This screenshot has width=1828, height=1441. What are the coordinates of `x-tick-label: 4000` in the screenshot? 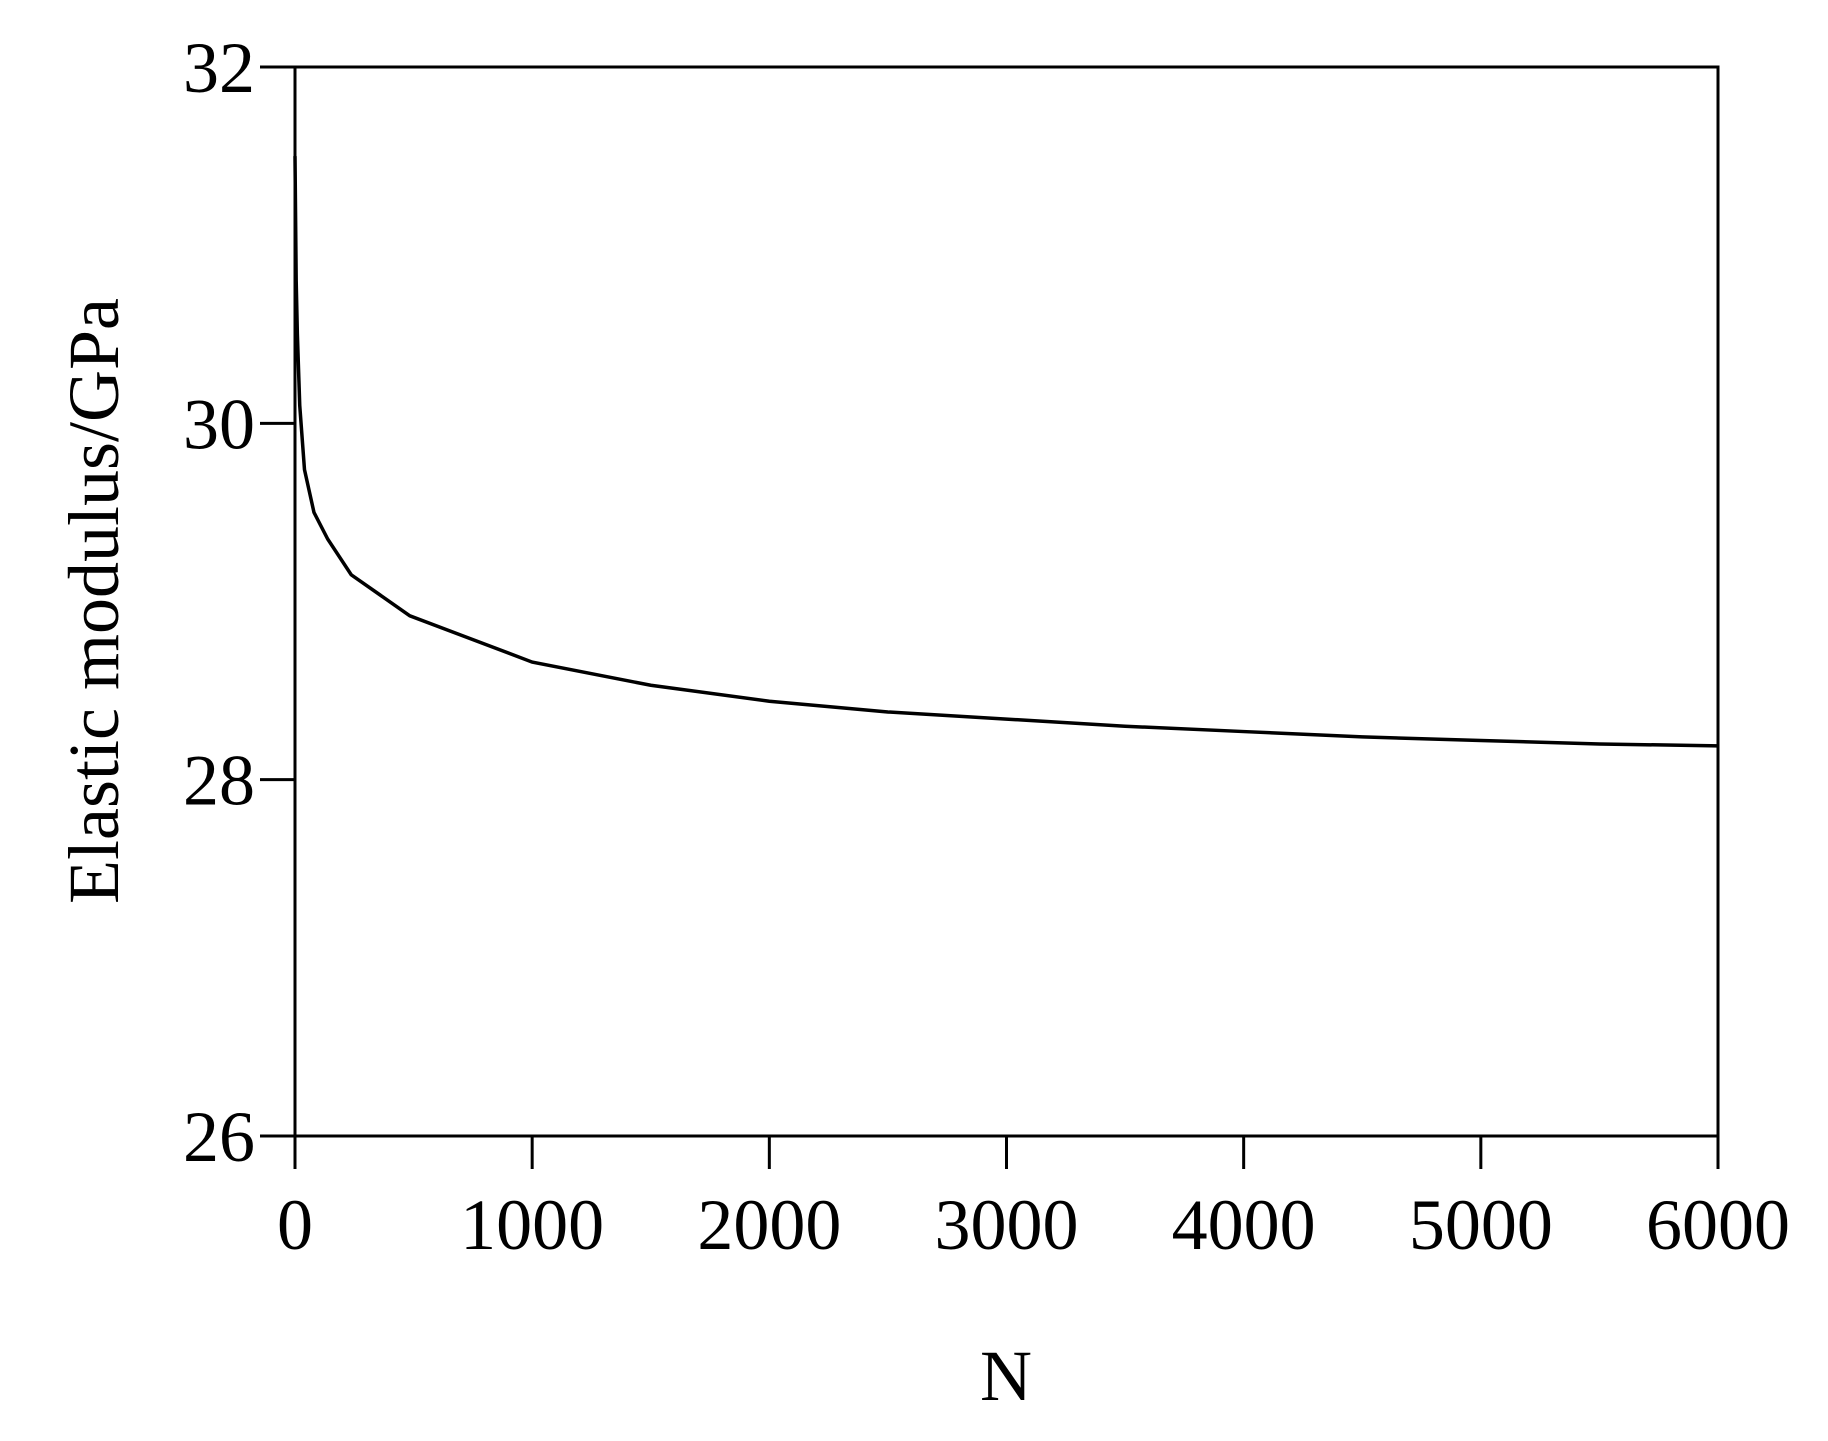 It's located at (1244, 1225).